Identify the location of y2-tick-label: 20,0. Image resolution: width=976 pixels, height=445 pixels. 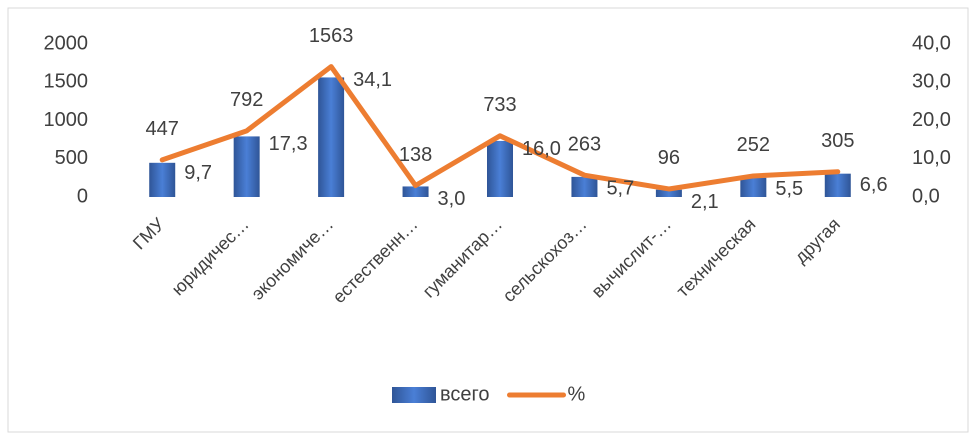
(931, 120).